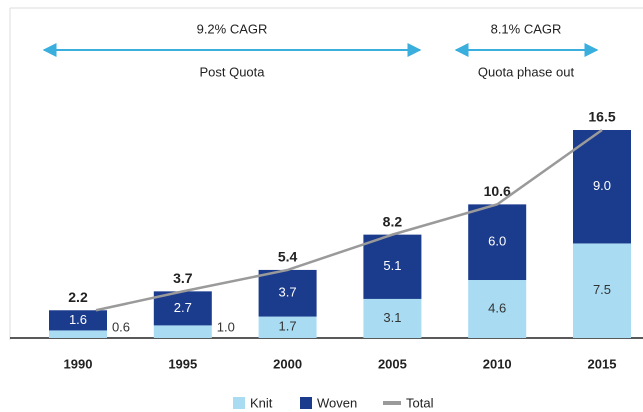 This screenshot has height=412, width=643. What do you see at coordinates (288, 257) in the screenshot?
I see `total-label: 5.4` at bounding box center [288, 257].